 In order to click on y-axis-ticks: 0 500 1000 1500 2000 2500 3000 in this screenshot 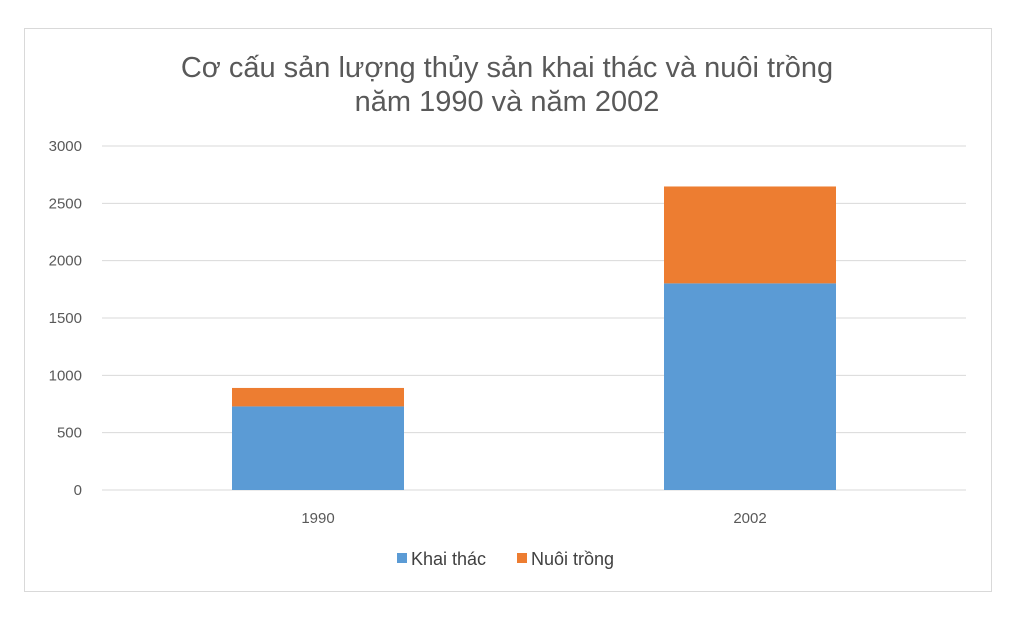, I will do `click(65, 318)`.